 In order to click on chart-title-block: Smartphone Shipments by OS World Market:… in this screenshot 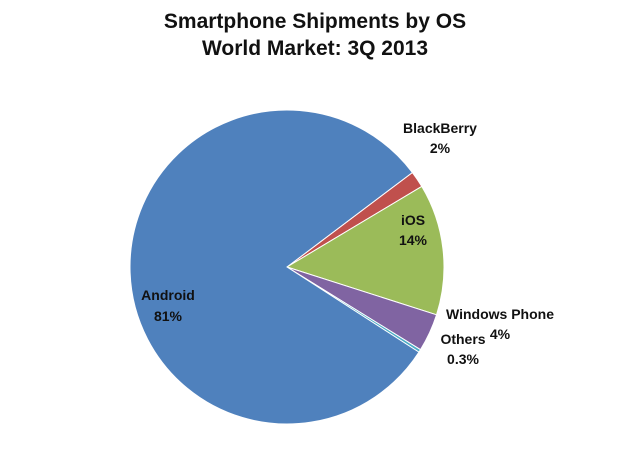, I will do `click(315, 35)`.